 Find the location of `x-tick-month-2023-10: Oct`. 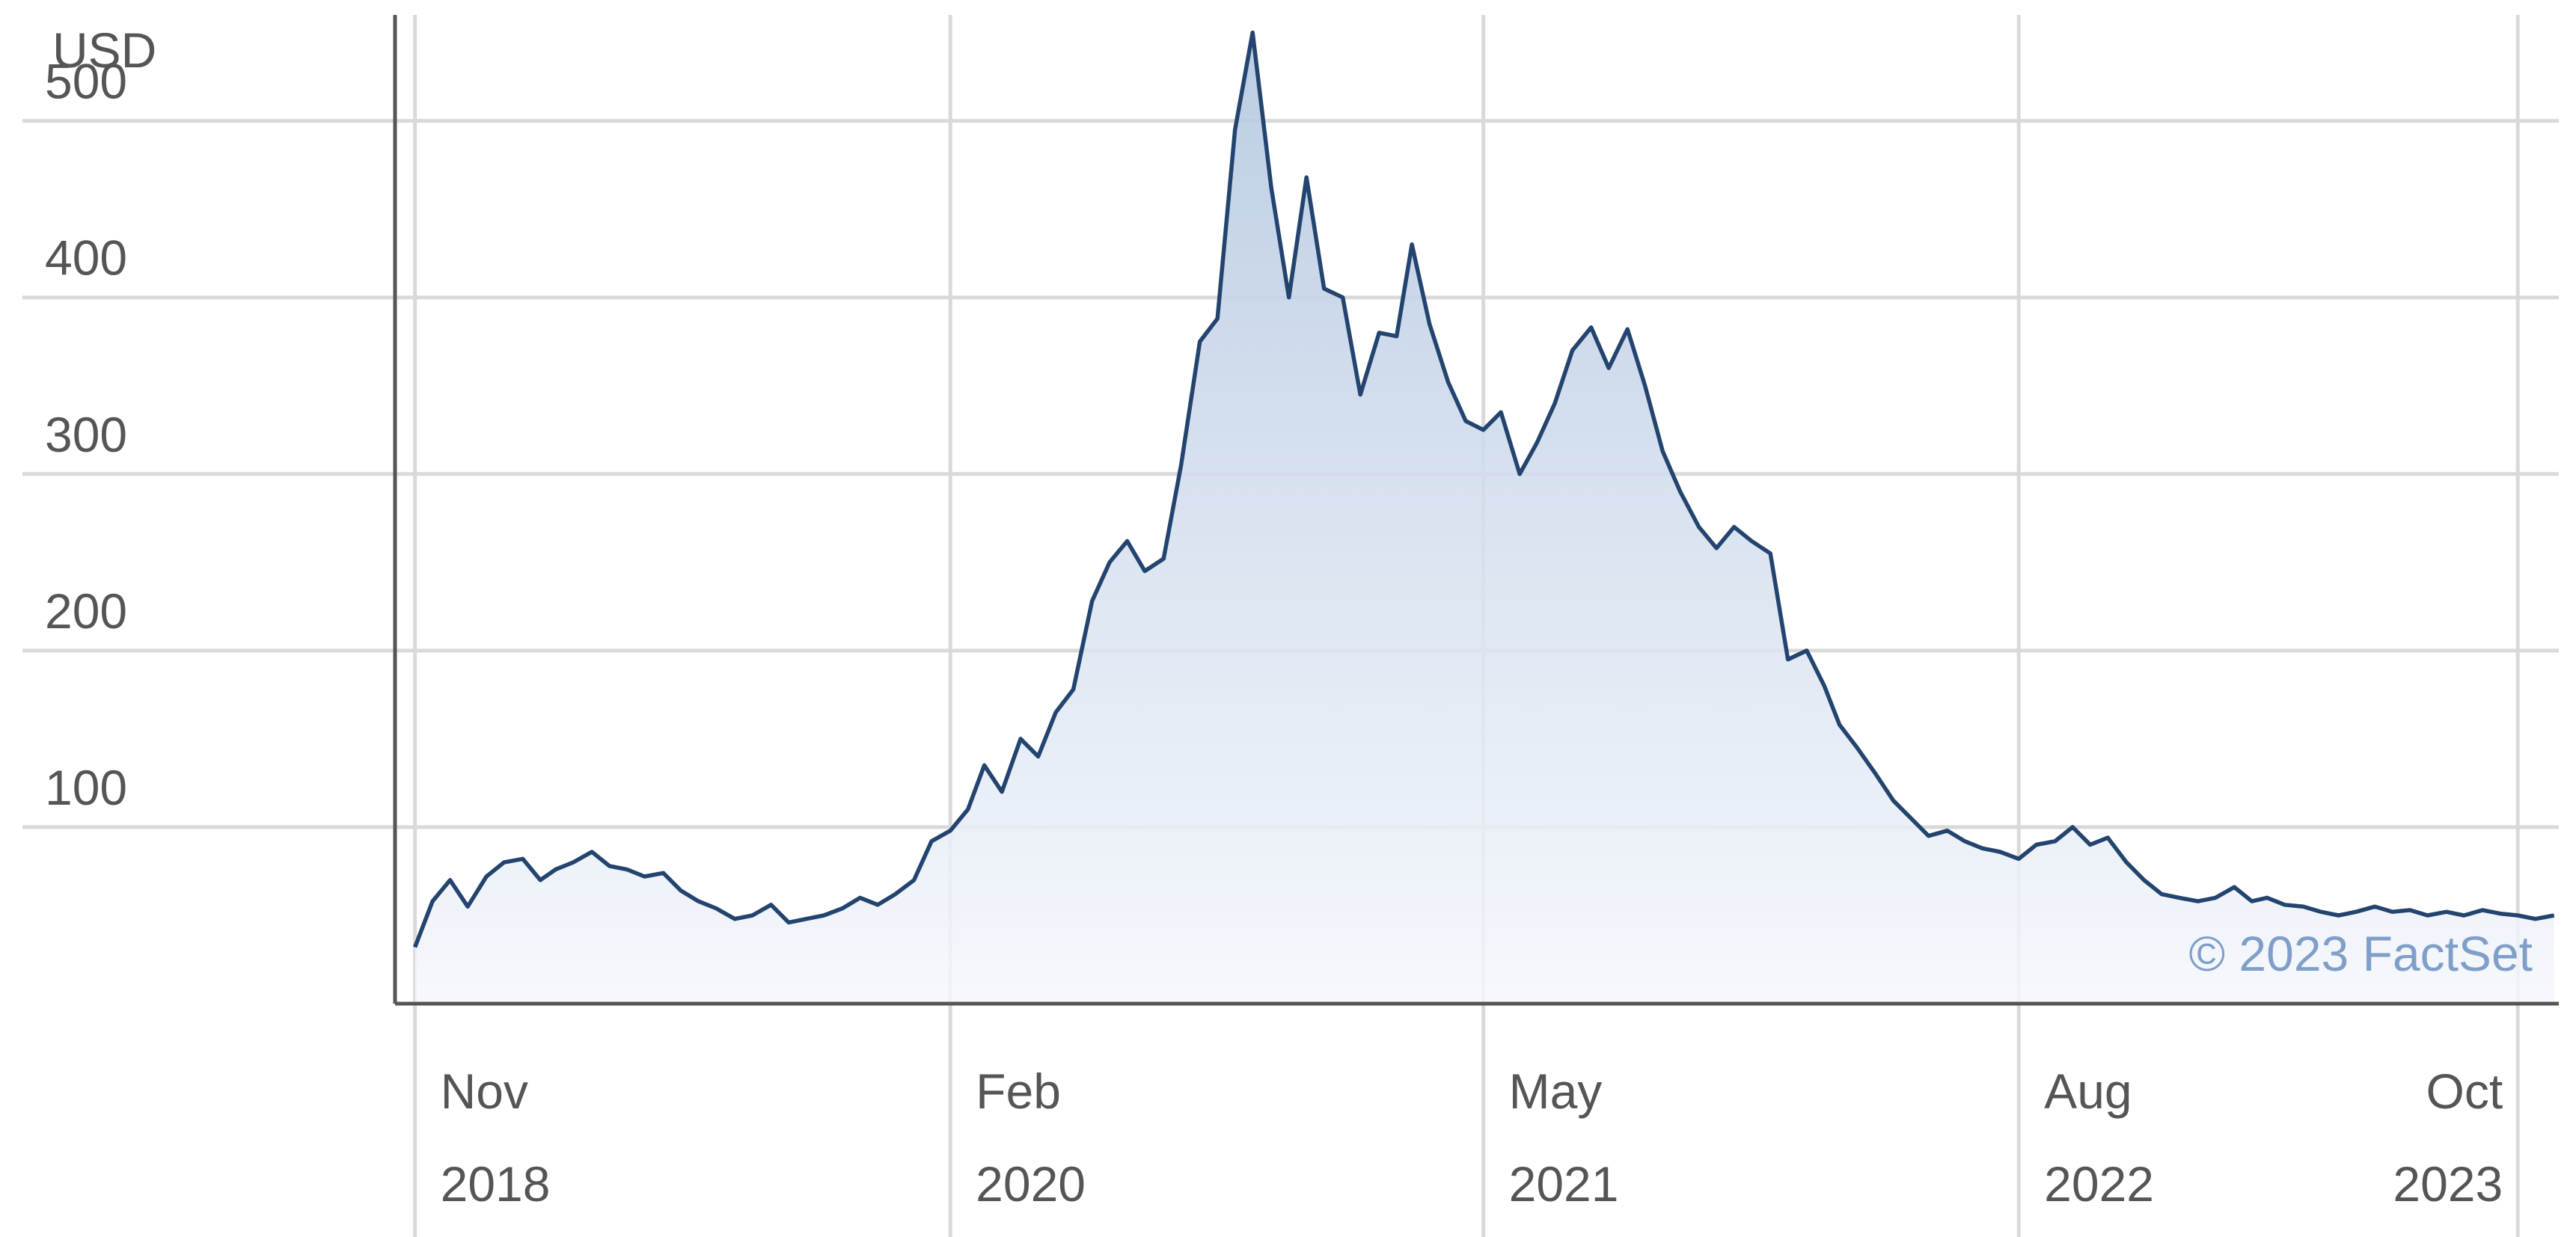

x-tick-month-2023-10: Oct is located at coordinates (2464, 1091).